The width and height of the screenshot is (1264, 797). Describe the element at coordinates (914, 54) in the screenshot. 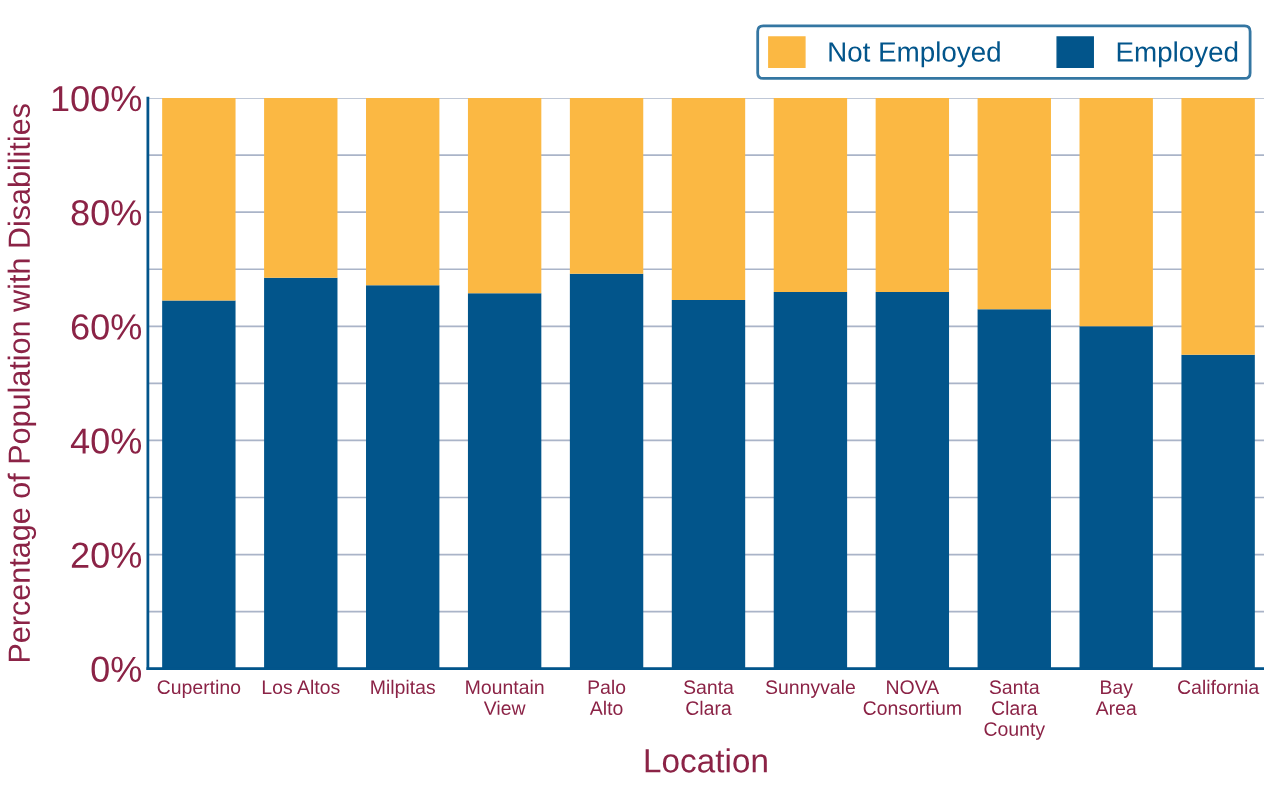

I see `legend-label: Not Employed` at that location.